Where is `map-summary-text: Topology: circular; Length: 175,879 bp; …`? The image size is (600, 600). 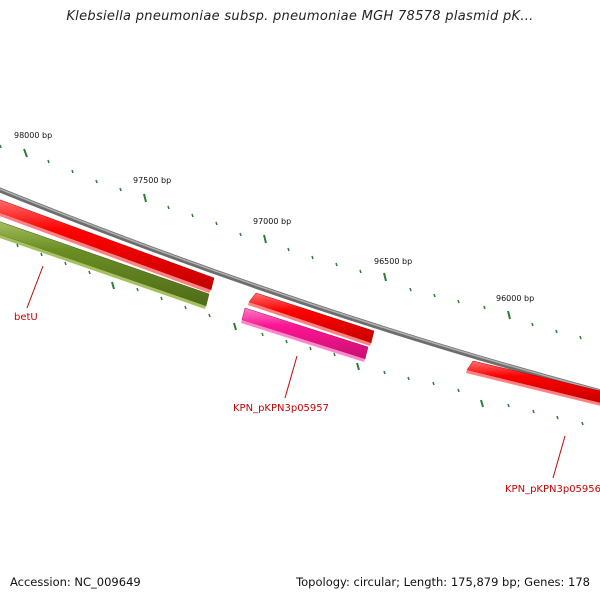
map-summary-text: Topology: circular; Length: 175,879 bp; … is located at coordinates (443, 582).